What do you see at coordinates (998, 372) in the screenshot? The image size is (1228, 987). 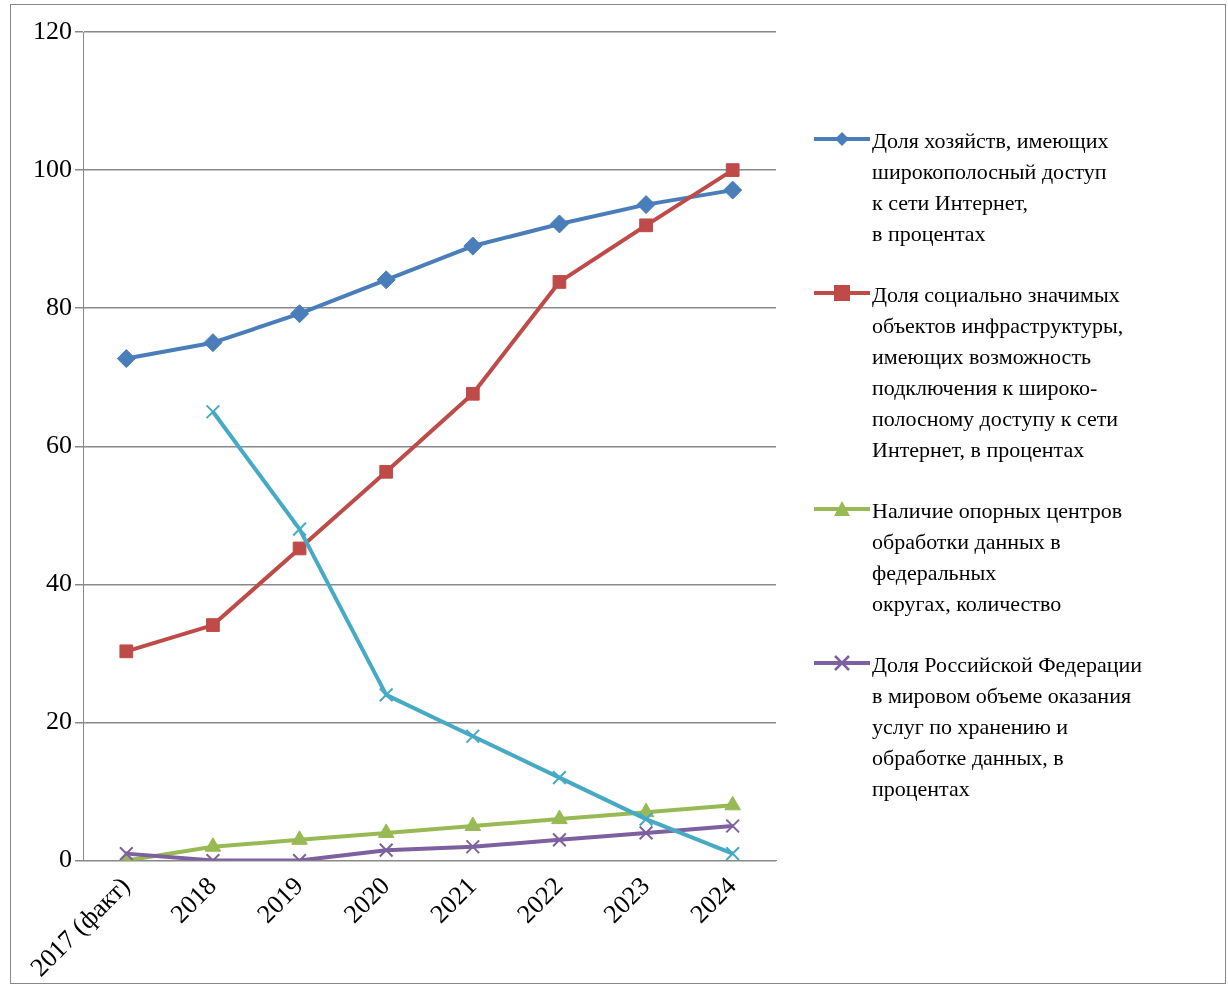 I see `legend-label: Доля социально значимых объектов инфраструктуры, имеющих возможность подключения к широко- полосному доступу к сети Интернет, в процентах` at bounding box center [998, 372].